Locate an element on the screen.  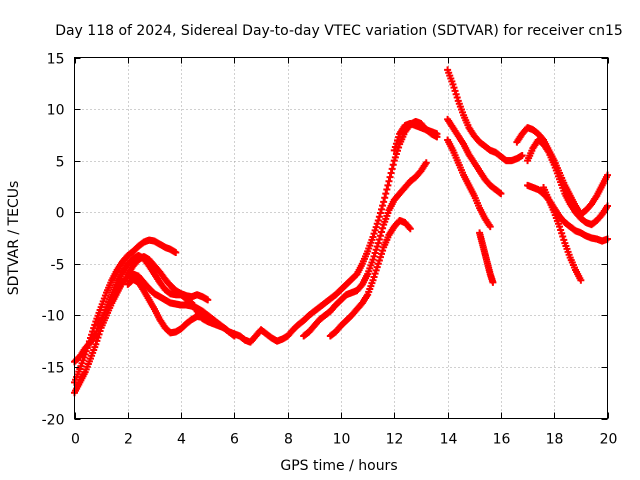
y-tick-label: 5 is located at coordinates (60, 163).